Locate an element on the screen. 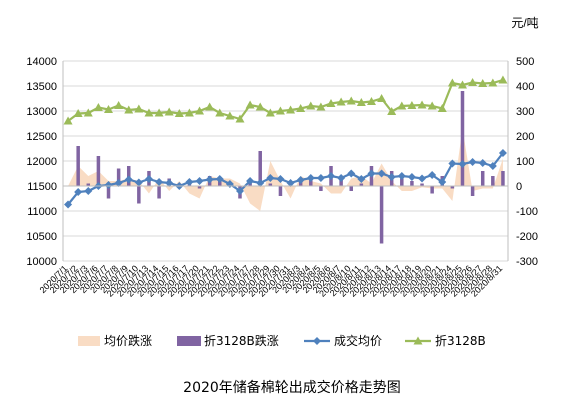 The width and height of the screenshot is (584, 411). y2-tick-label: 500 is located at coordinates (525, 62).